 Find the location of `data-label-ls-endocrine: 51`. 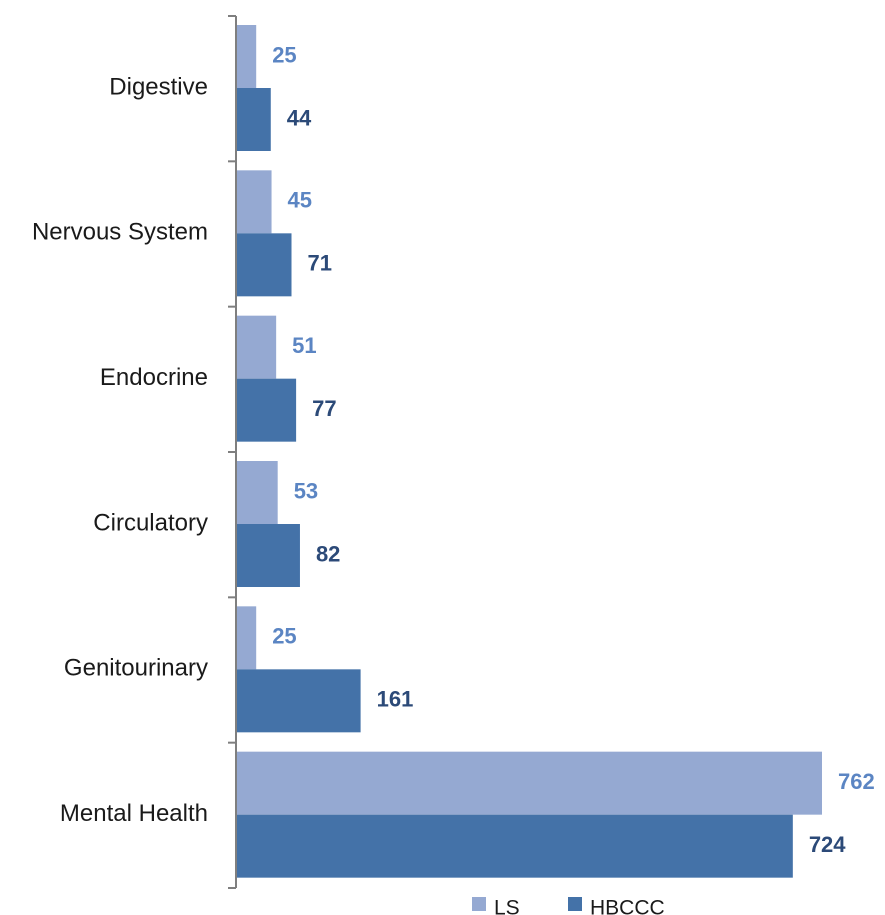

data-label-ls-endocrine: 51 is located at coordinates (304, 345).